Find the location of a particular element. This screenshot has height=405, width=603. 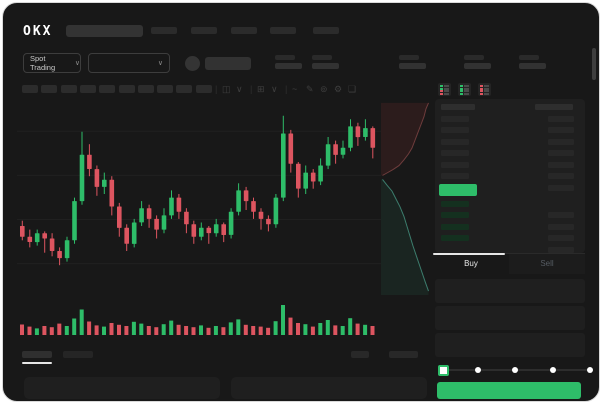

book-bids-view-icon is located at coordinates (464, 89).